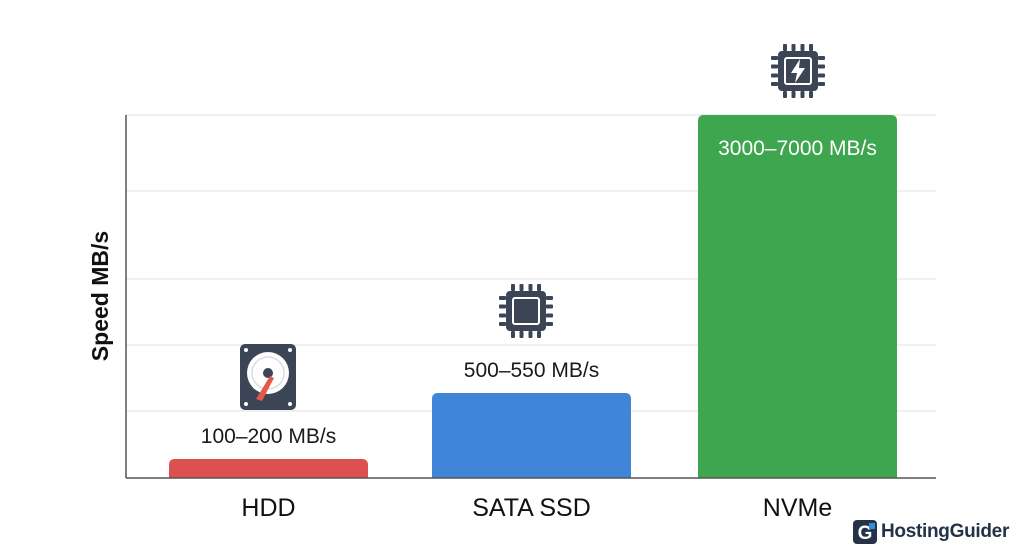 The image size is (1024, 559). What do you see at coordinates (797, 148) in the screenshot?
I see `value-label-nvme: 3000–7000 MB/s` at bounding box center [797, 148].